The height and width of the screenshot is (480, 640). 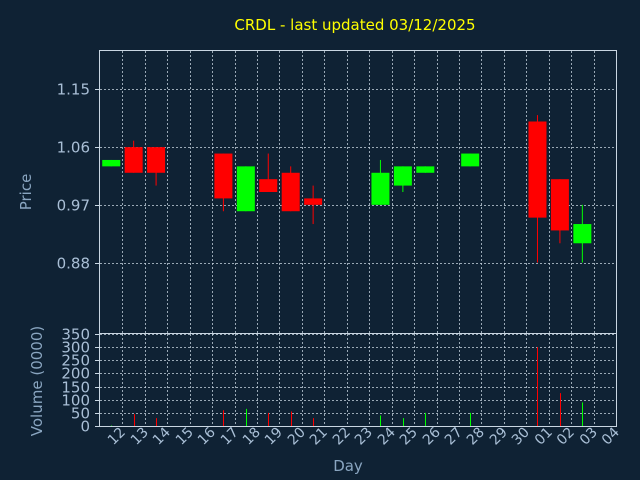 I want to click on price-tick-label: 0.97, so click(x=73, y=206).